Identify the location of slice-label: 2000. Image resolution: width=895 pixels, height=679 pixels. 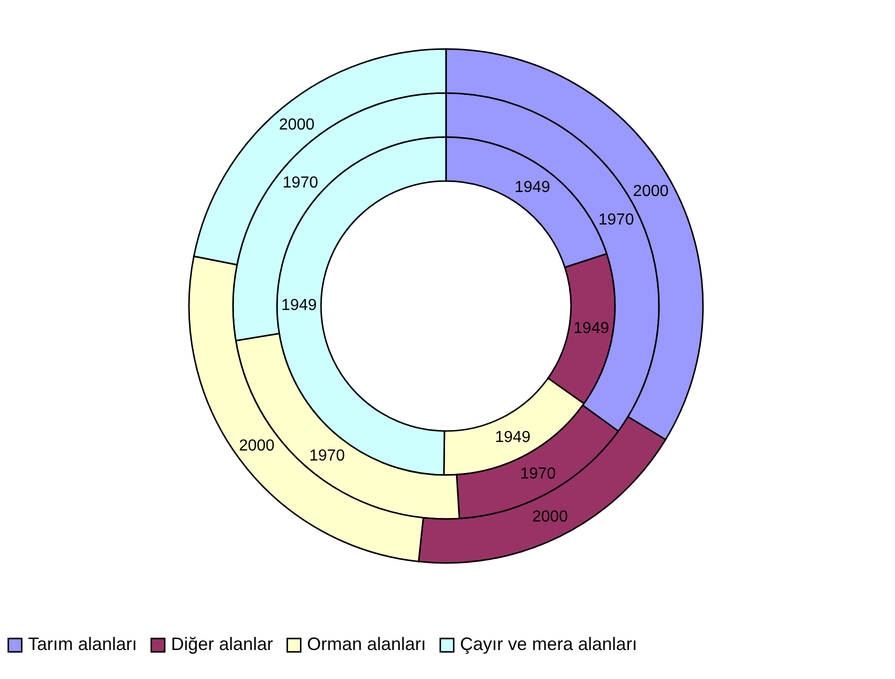
(256, 445).